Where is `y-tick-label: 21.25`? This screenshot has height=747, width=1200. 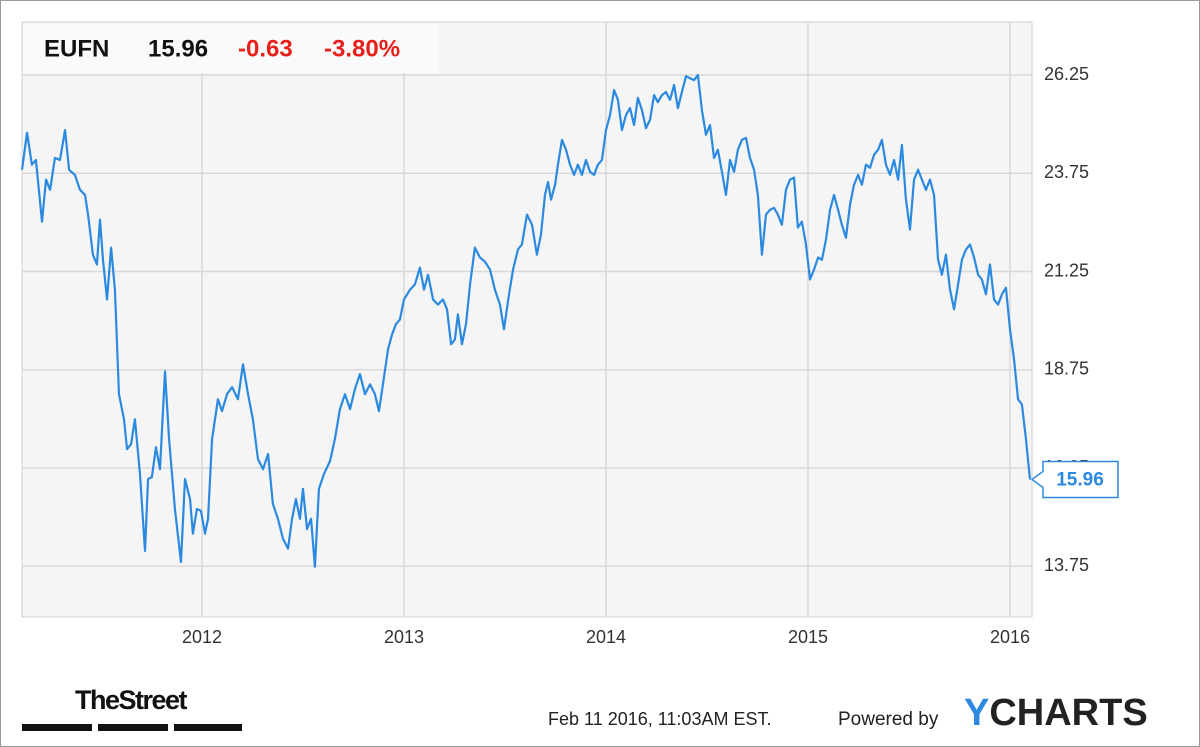 y-tick-label: 21.25 is located at coordinates (1066, 270).